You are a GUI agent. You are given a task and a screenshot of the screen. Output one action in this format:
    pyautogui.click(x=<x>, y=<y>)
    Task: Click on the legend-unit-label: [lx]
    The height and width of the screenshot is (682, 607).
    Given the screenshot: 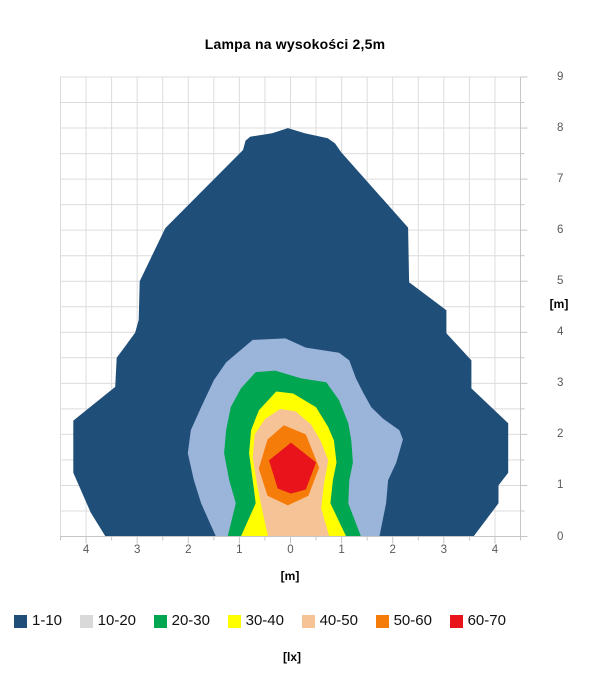 What is the action you would take?
    pyautogui.click(x=292, y=657)
    